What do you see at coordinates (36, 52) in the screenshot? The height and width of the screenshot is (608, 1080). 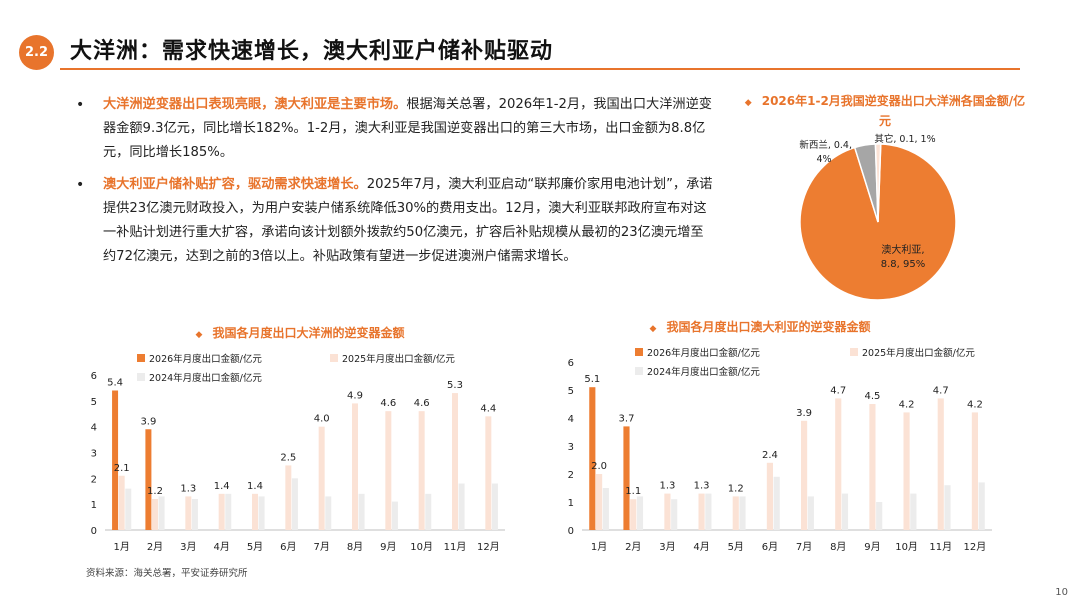 I see `section-badge: 2.2` at bounding box center [36, 52].